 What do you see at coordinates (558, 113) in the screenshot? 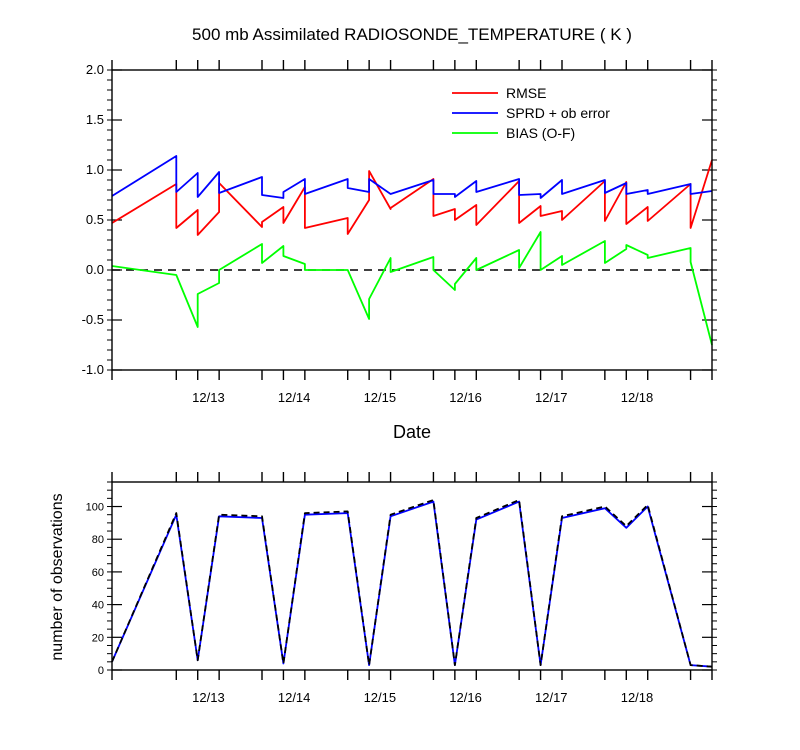
I see `legend-label-sprd-ob-error: SPRD + ob error` at bounding box center [558, 113].